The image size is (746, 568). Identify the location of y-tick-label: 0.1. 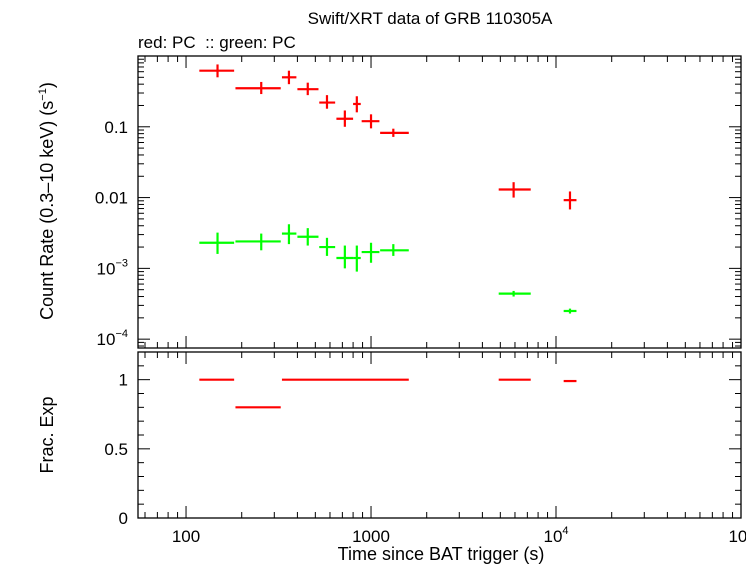
(116, 127).